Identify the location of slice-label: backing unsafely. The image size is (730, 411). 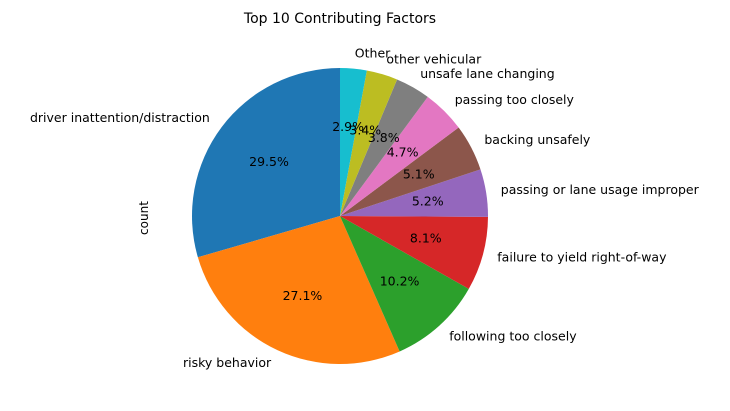
(537, 139).